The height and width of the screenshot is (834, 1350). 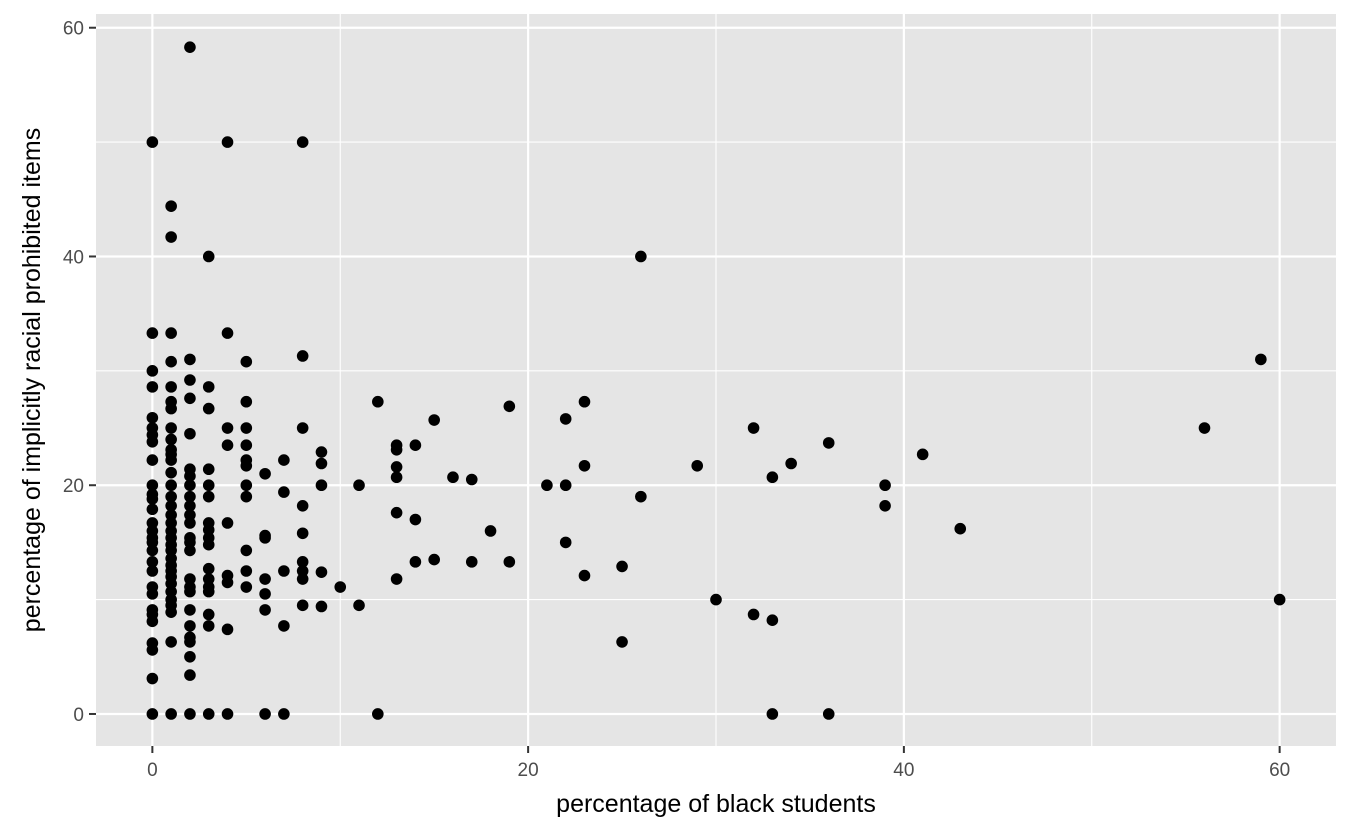 I want to click on x-tick-label: 0, so click(x=152, y=770).